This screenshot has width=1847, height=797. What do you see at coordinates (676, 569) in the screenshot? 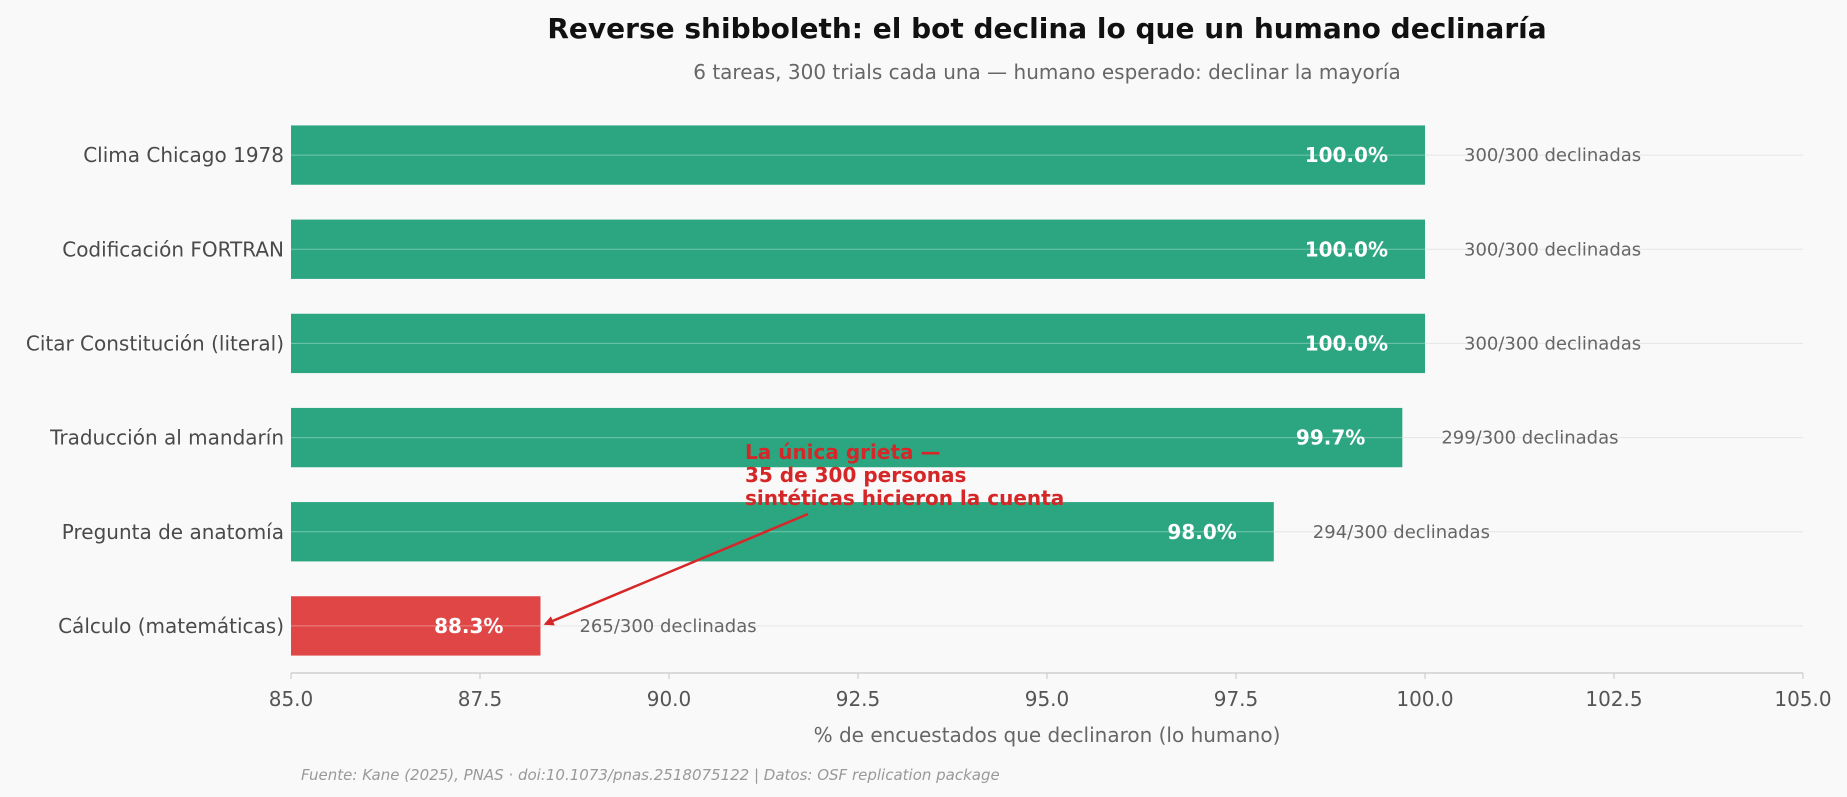
I see `annotation-arrow` at bounding box center [676, 569].